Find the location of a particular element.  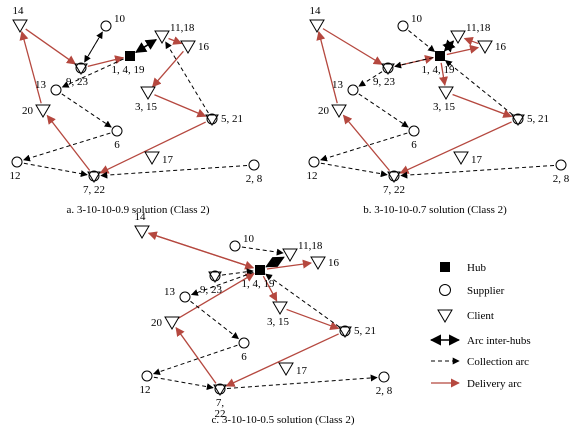

node-label-n10: 10 is located at coordinates (417, 19).